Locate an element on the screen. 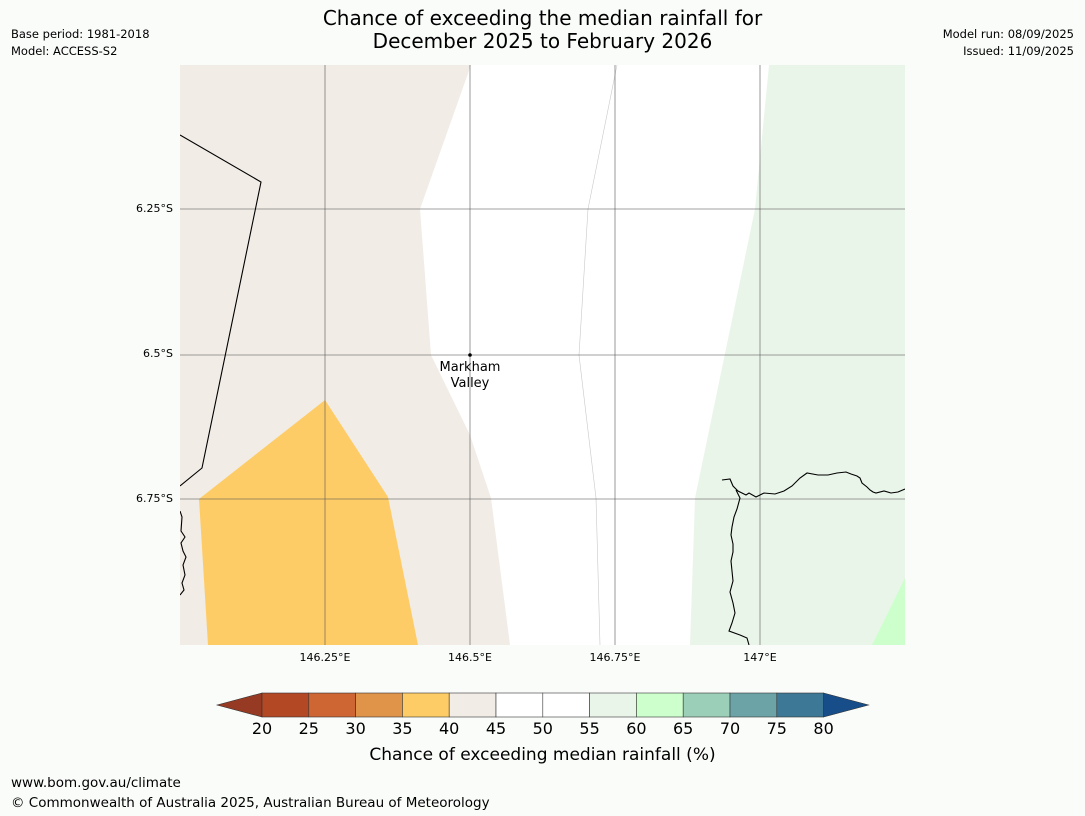 The image size is (1085, 816). colorbar-tick-30: 30 is located at coordinates (355, 728).